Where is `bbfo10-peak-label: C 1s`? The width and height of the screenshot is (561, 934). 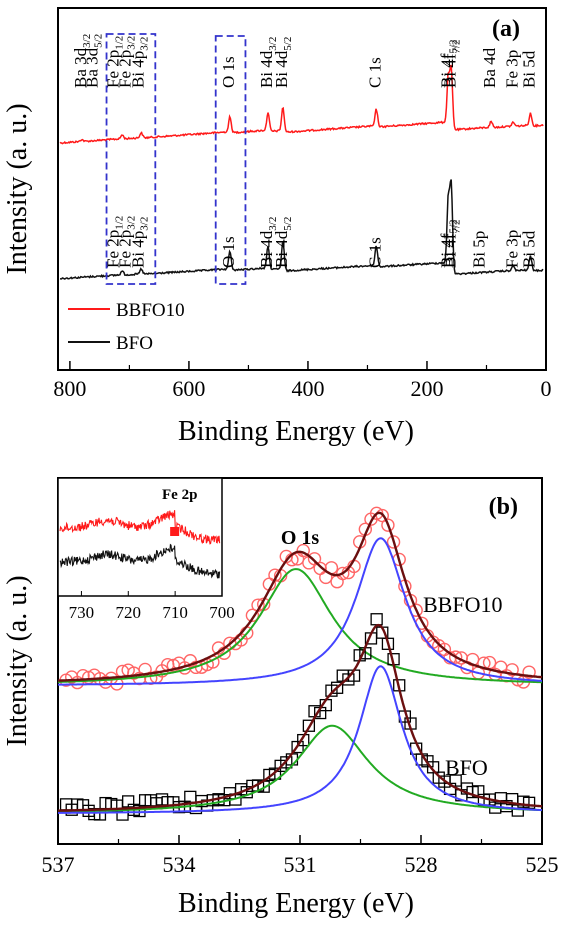 bbfo10-peak-label: C 1s is located at coordinates (374, 72).